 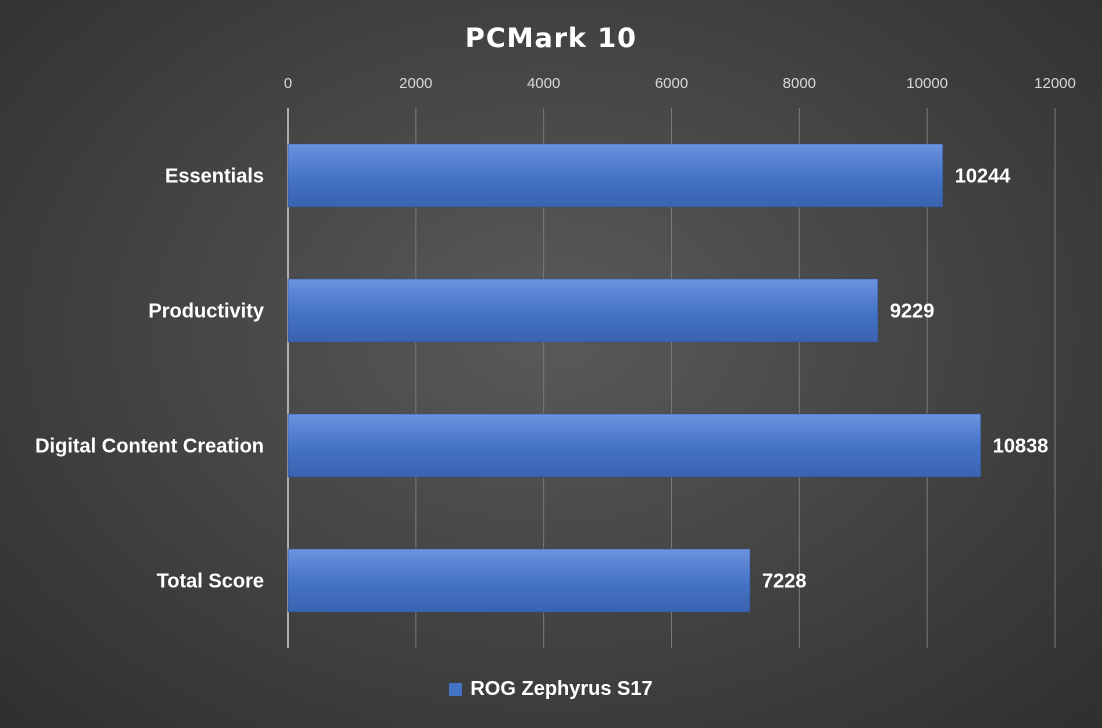 I want to click on category-label: Digital Content Creation, so click(x=149, y=447).